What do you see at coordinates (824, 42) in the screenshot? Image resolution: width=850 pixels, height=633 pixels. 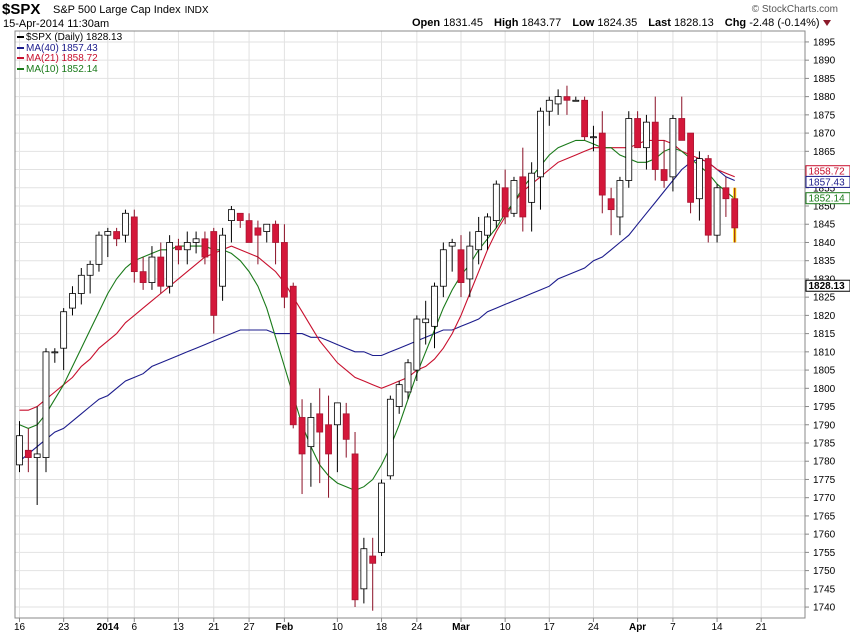 I see `y-tick-label: 1895` at bounding box center [824, 42].